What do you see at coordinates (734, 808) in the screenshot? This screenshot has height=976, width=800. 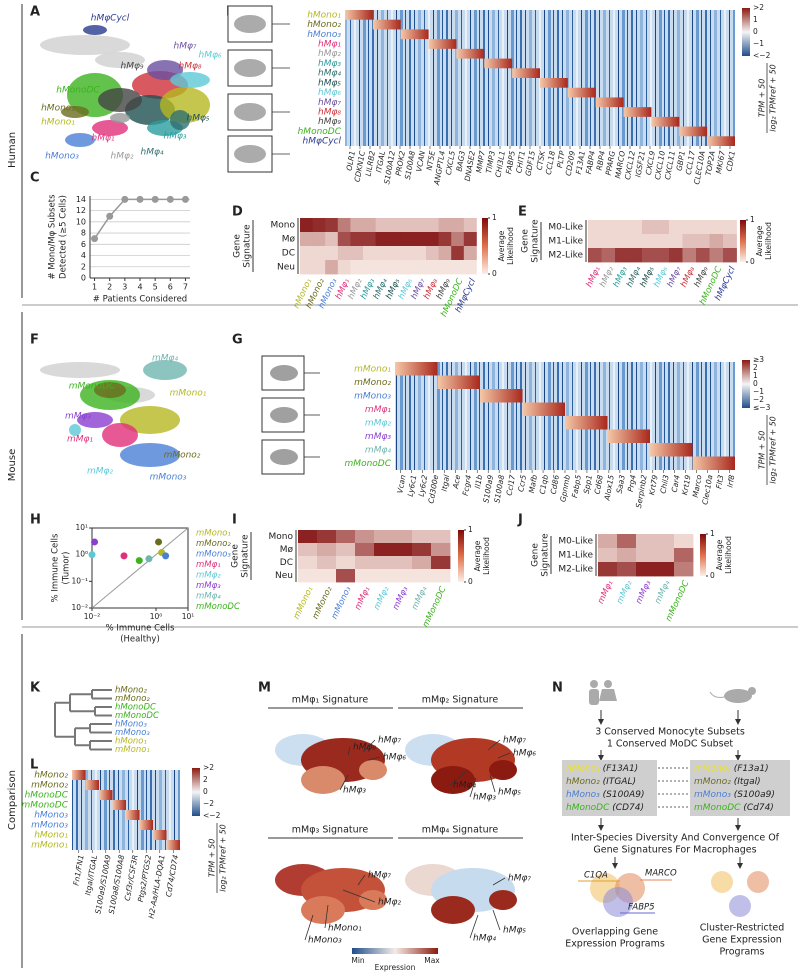 I see `subset-label: mMonoDC (Cd74)` at bounding box center [734, 808].